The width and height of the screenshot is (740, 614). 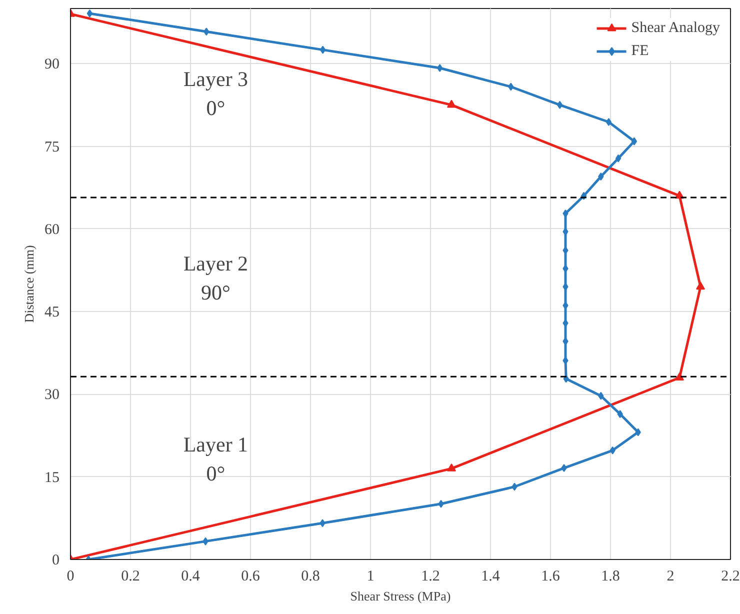 What do you see at coordinates (430, 576) in the screenshot?
I see `x-tick-label: 1.2` at bounding box center [430, 576].